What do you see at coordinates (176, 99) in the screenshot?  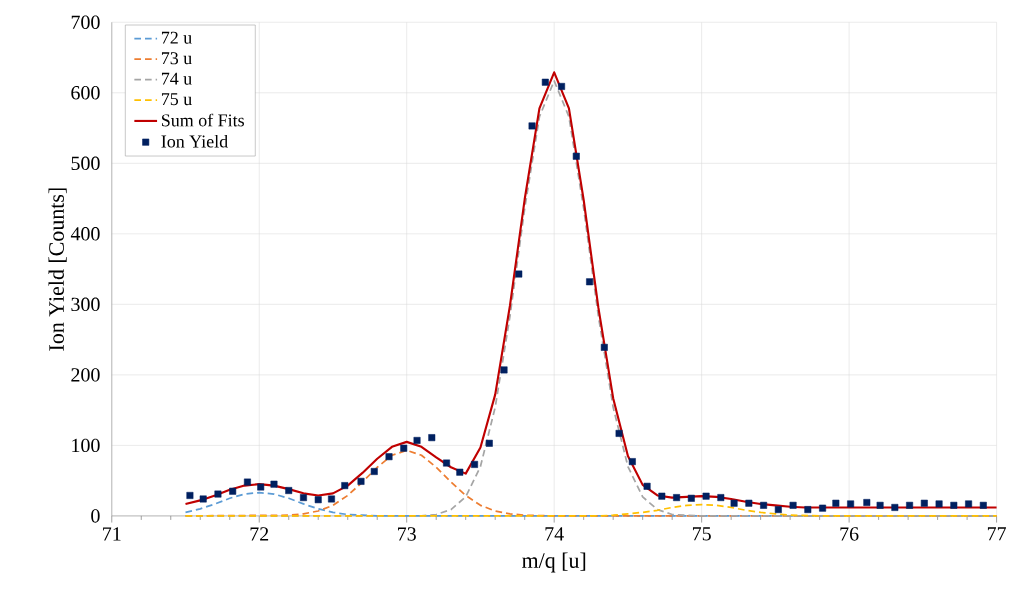 I see `legend-label: 75 u` at bounding box center [176, 99].